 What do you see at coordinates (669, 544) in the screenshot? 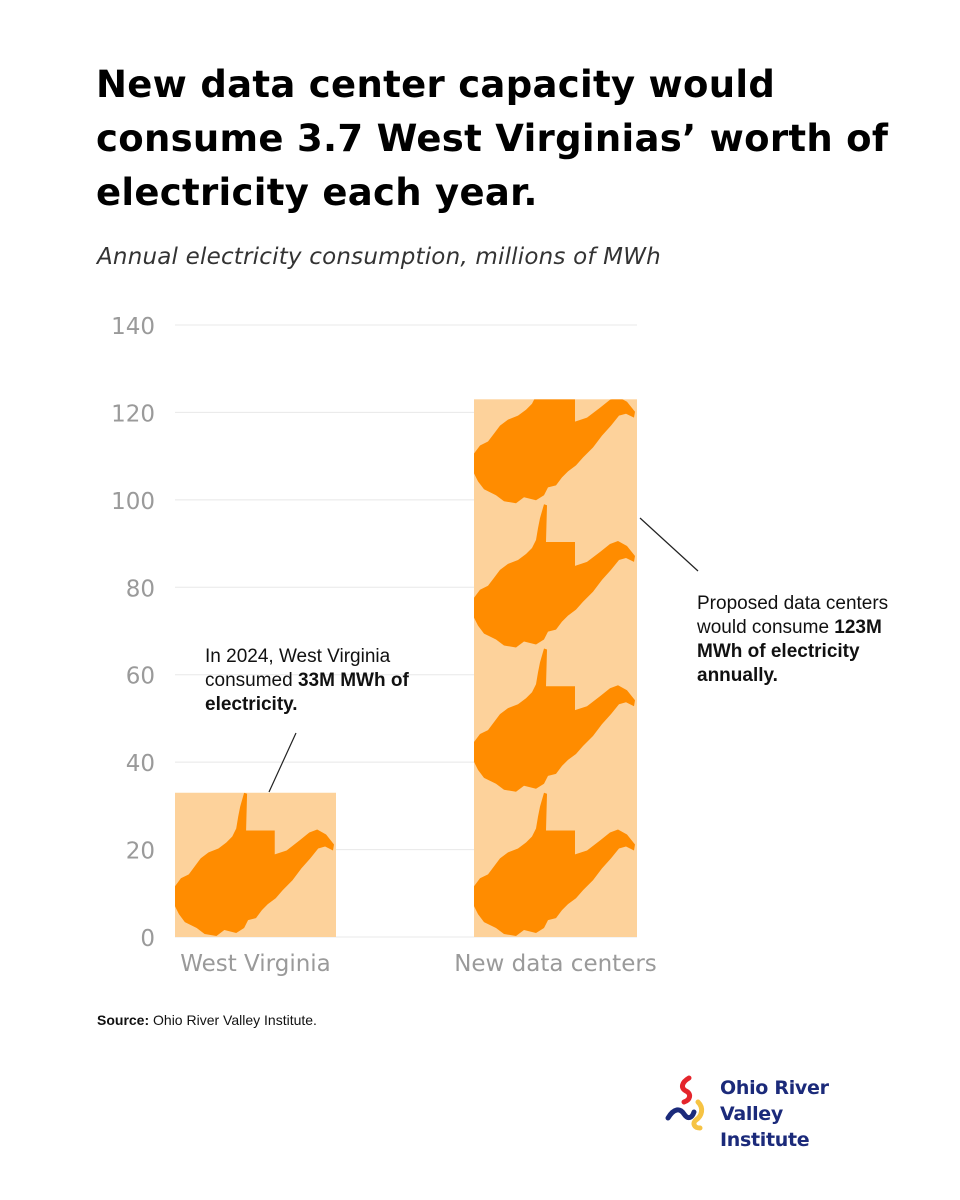
I see `leader-line-data-centers` at bounding box center [669, 544].